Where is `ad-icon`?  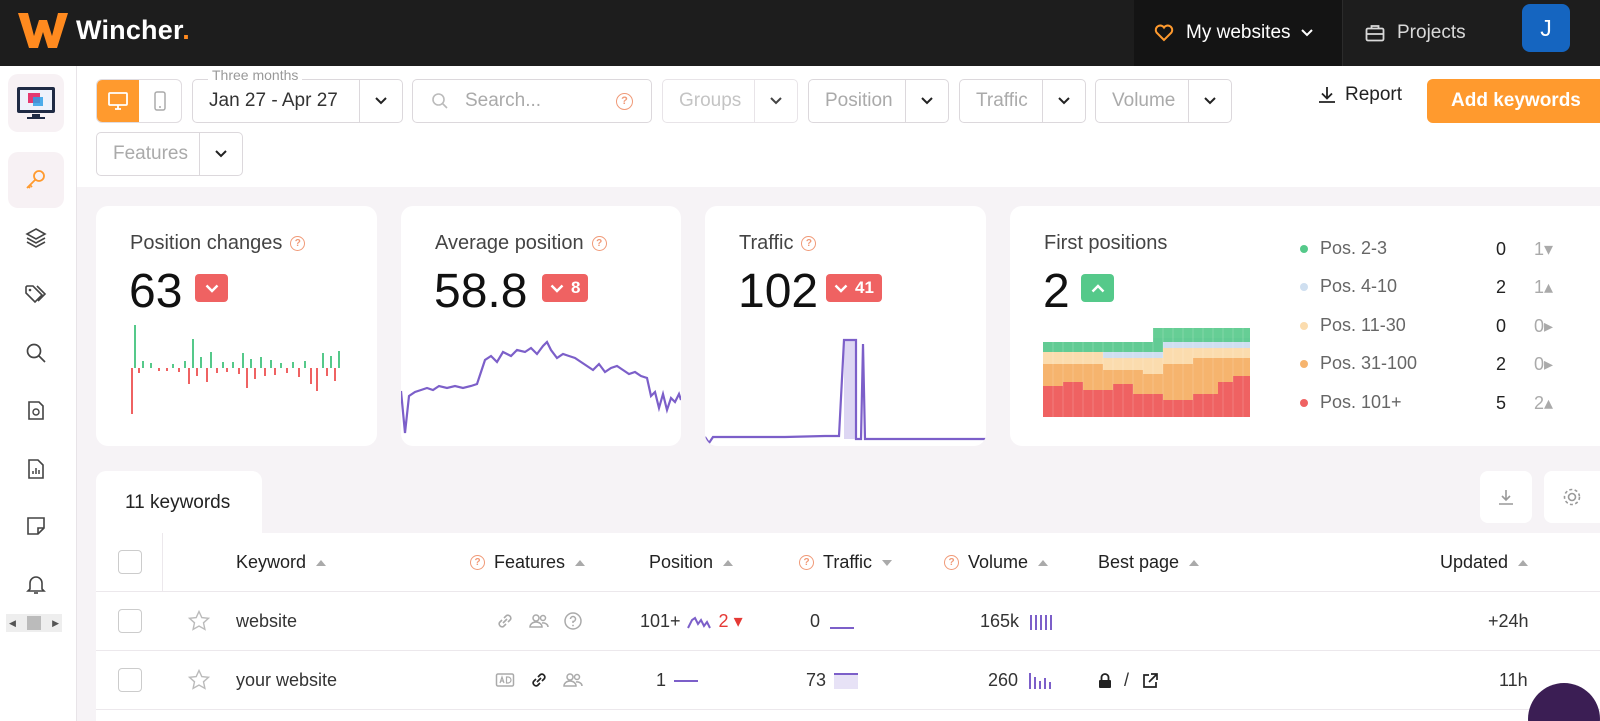 ad-icon is located at coordinates (505, 680).